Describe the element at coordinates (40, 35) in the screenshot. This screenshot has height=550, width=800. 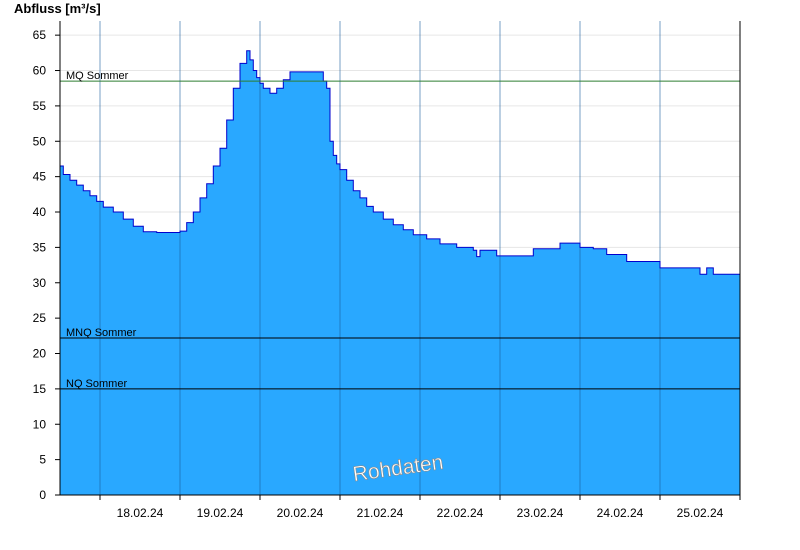
I see `y-tick-label: 65` at that location.